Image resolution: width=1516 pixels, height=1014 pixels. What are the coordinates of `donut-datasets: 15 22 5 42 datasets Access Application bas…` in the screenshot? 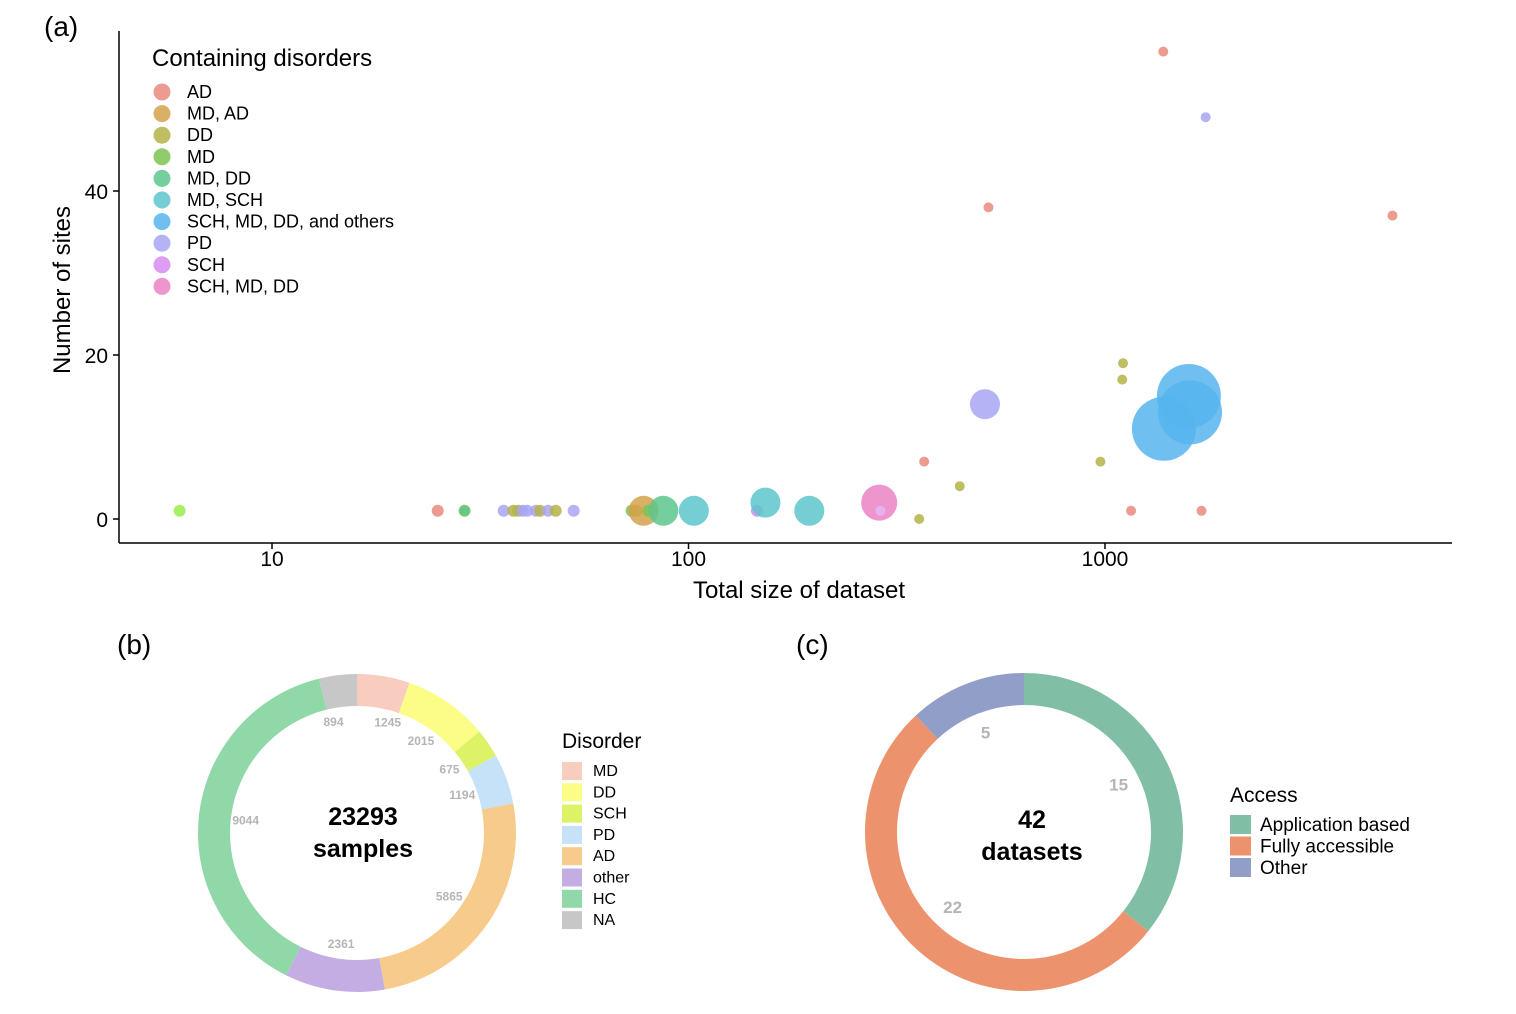 It's located at (1137, 832).